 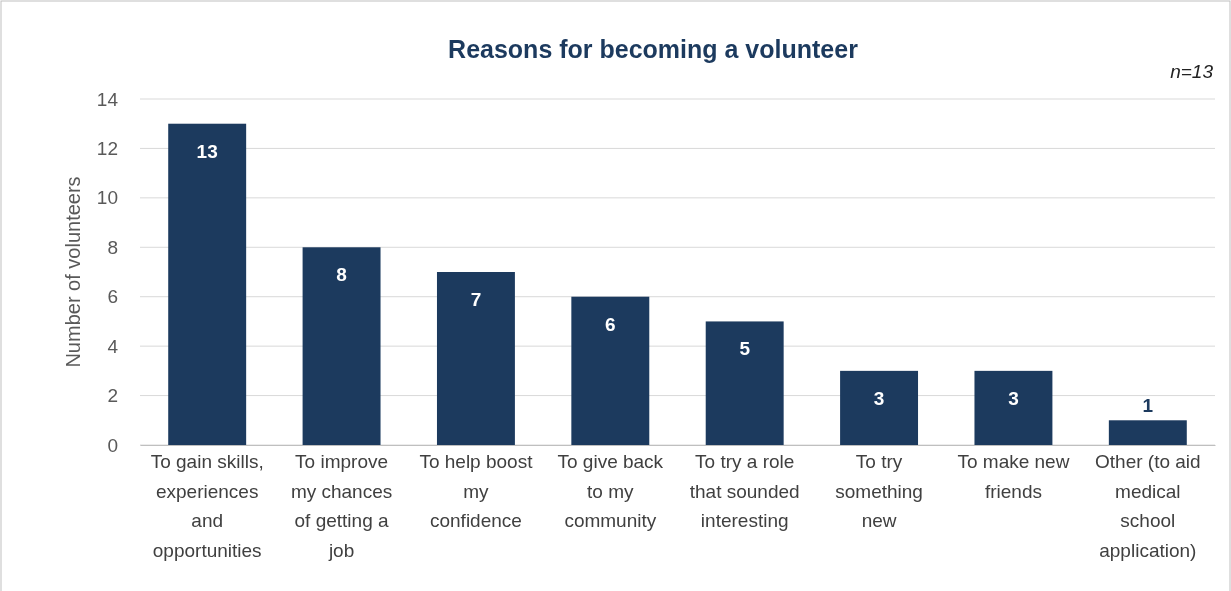 What do you see at coordinates (1192, 71) in the screenshot?
I see `text: n=13` at bounding box center [1192, 71].